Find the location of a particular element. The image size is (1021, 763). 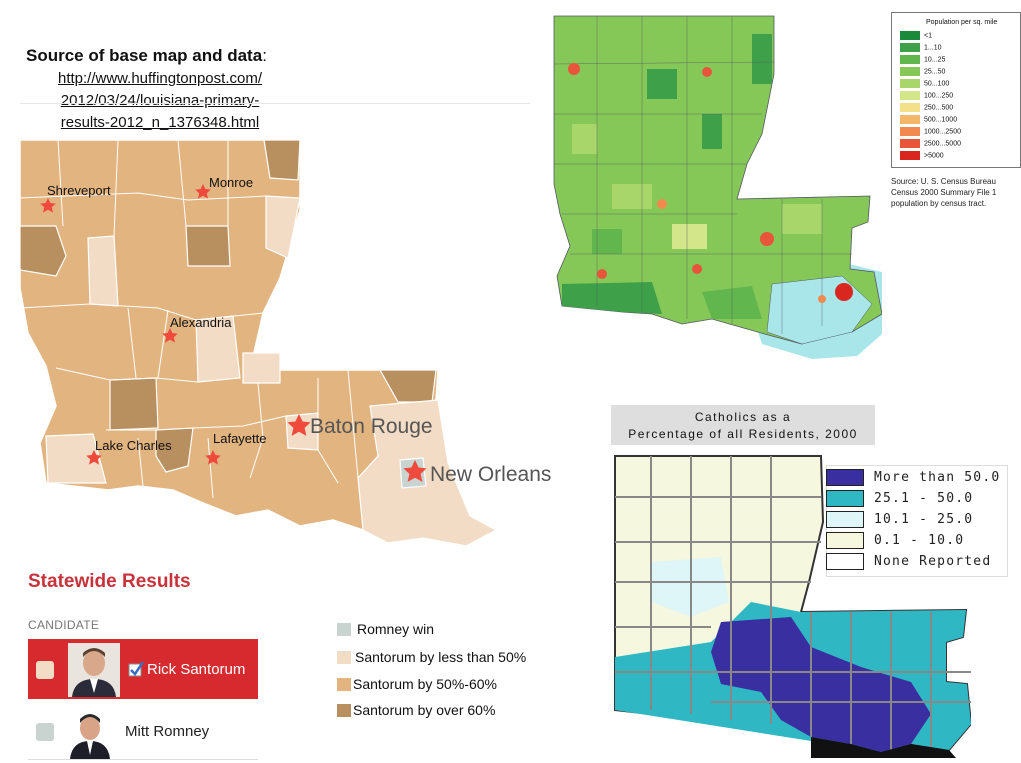

parish-over60-north is located at coordinates (282, 160).